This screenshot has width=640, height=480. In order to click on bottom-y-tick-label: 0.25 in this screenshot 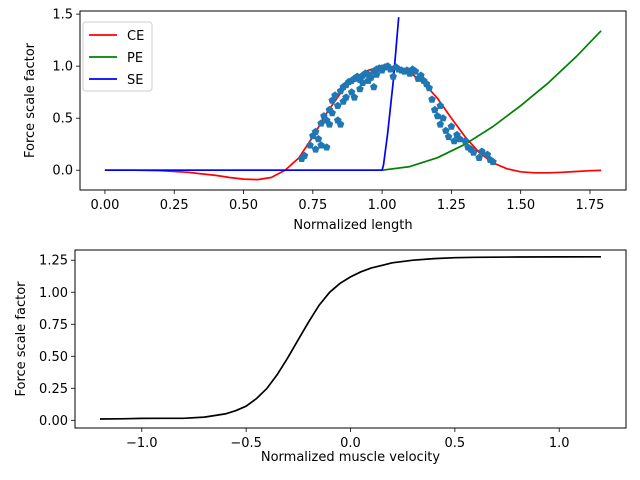, I will do `click(53, 389)`.